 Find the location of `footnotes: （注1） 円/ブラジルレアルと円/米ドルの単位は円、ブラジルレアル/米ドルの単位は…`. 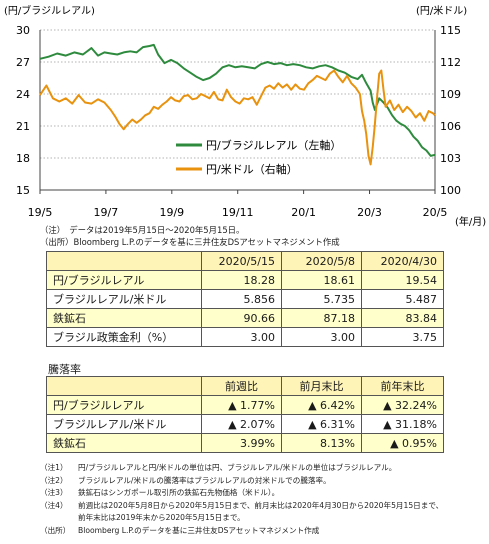

footnotes: （注1） 円/ブラジルレアルと円/米ドルの単位は円、ブラジルレアル/米ドルの単位は… is located at coordinates (241, 500).